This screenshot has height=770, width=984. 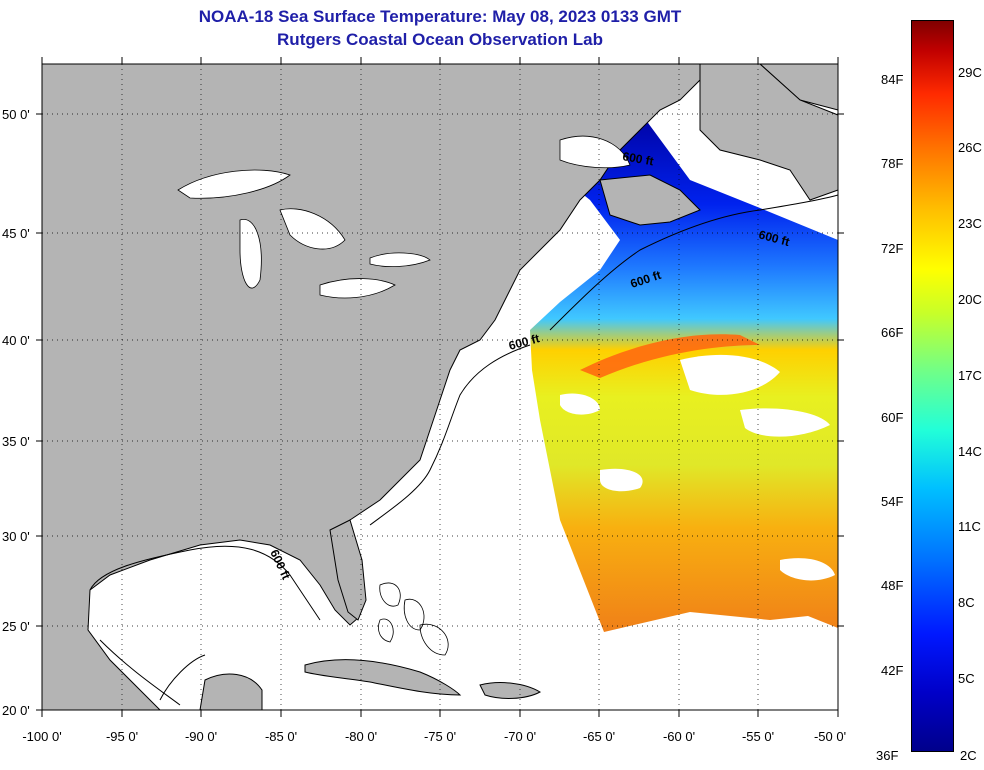 What do you see at coordinates (887, 755) in the screenshot?
I see `colorbar-fahrenheit-label: 36F` at bounding box center [887, 755].